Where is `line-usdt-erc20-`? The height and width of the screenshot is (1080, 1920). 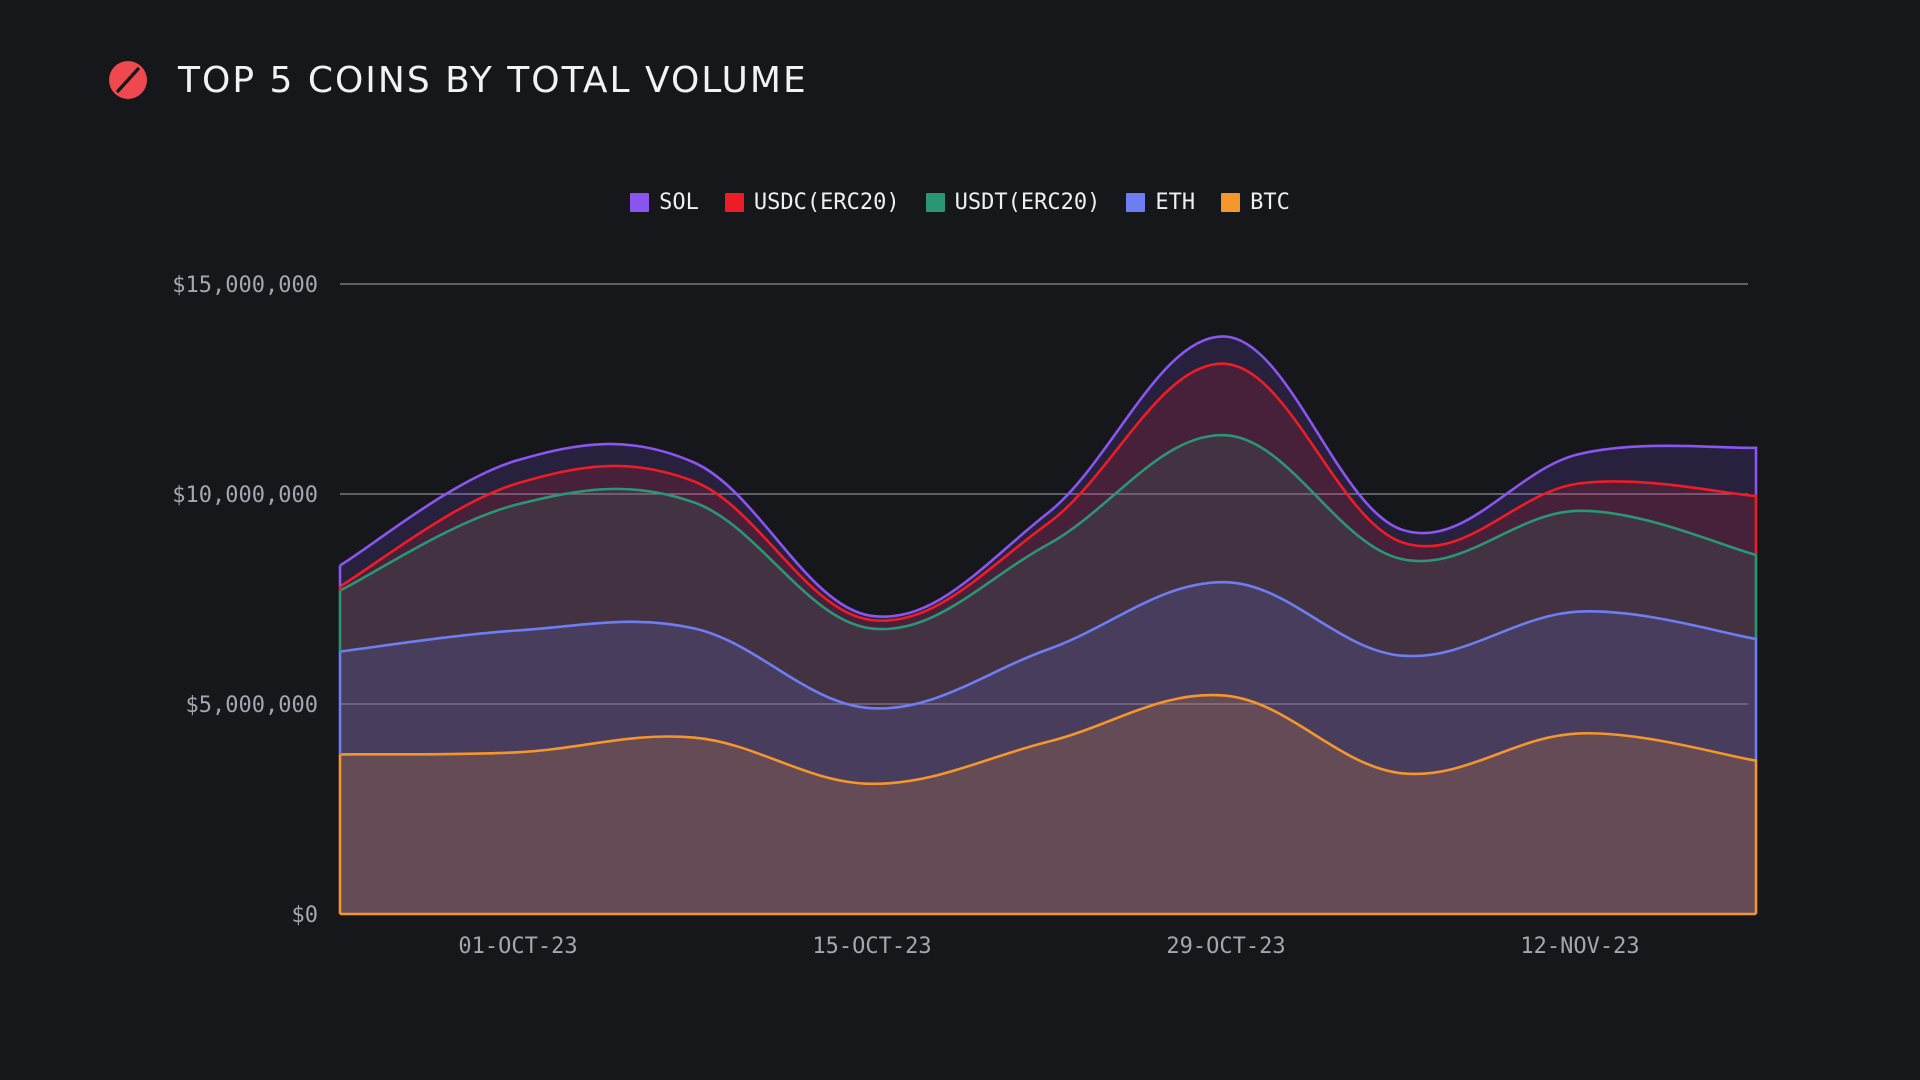 line-usdt-erc20- is located at coordinates (1048, 536).